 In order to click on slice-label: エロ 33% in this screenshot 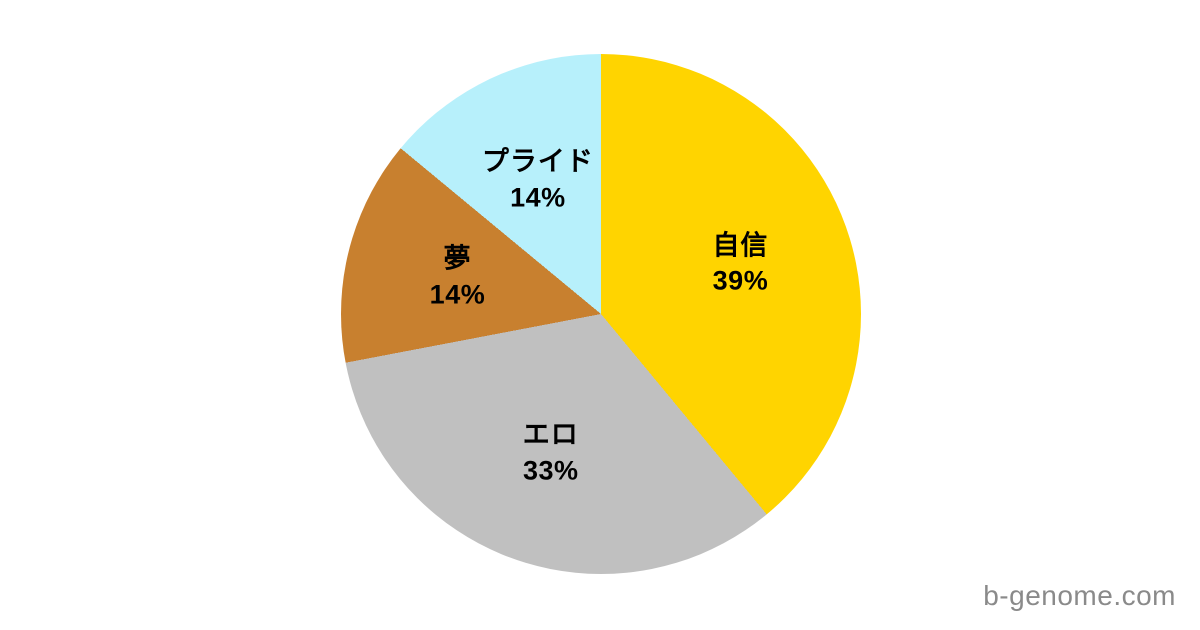, I will do `click(551, 453)`.